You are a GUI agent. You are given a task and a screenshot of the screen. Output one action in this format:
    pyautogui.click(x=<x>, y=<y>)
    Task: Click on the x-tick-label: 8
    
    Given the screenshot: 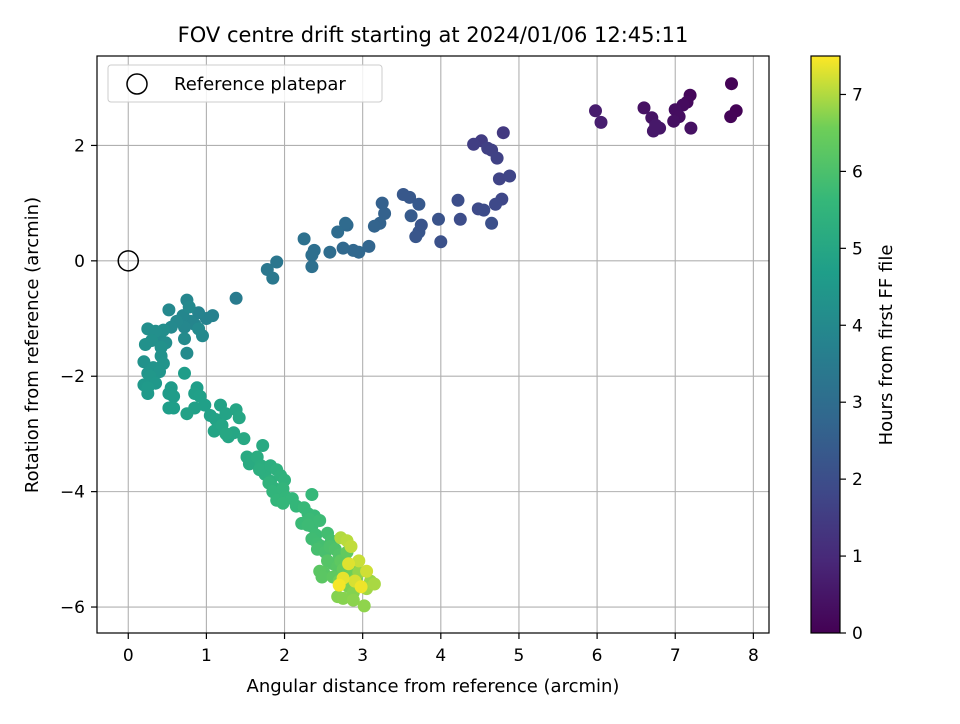 What is the action you would take?
    pyautogui.click(x=753, y=656)
    